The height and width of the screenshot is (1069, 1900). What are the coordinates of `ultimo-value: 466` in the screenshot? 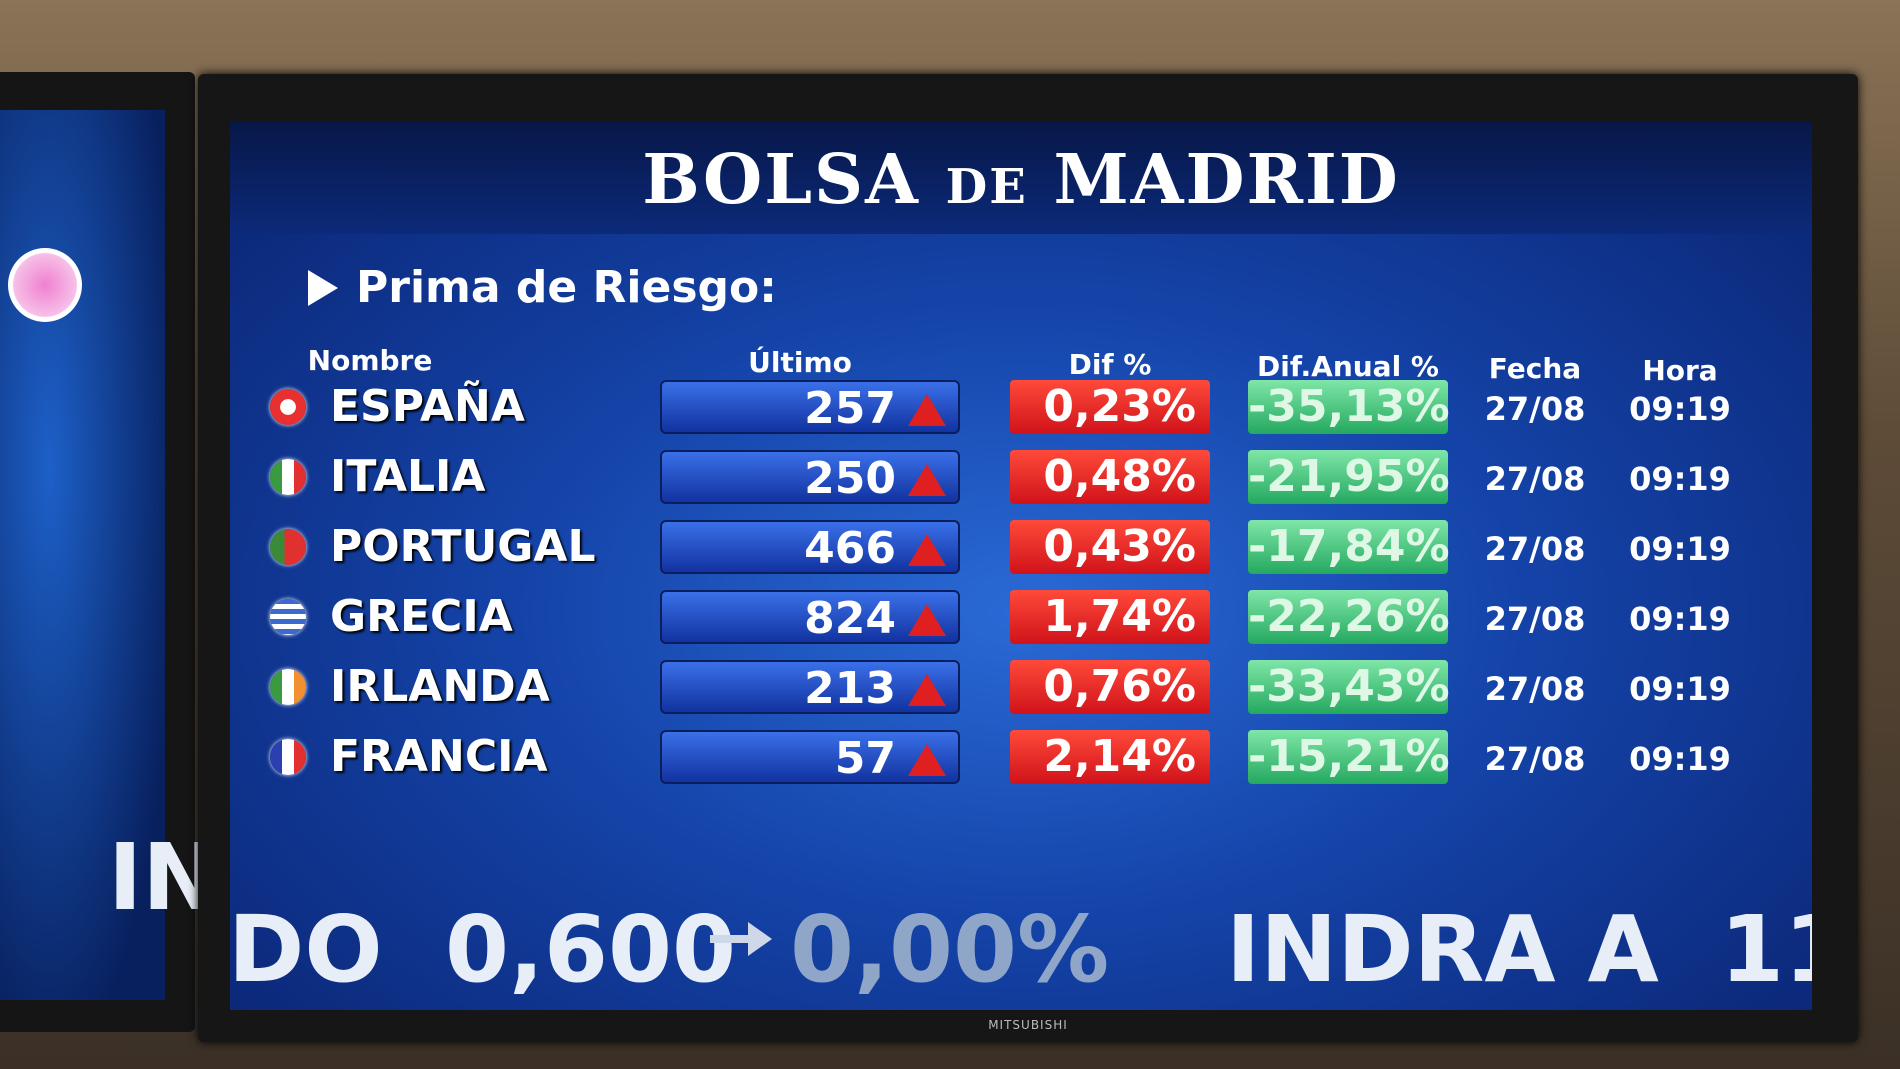 It's located at (810, 547).